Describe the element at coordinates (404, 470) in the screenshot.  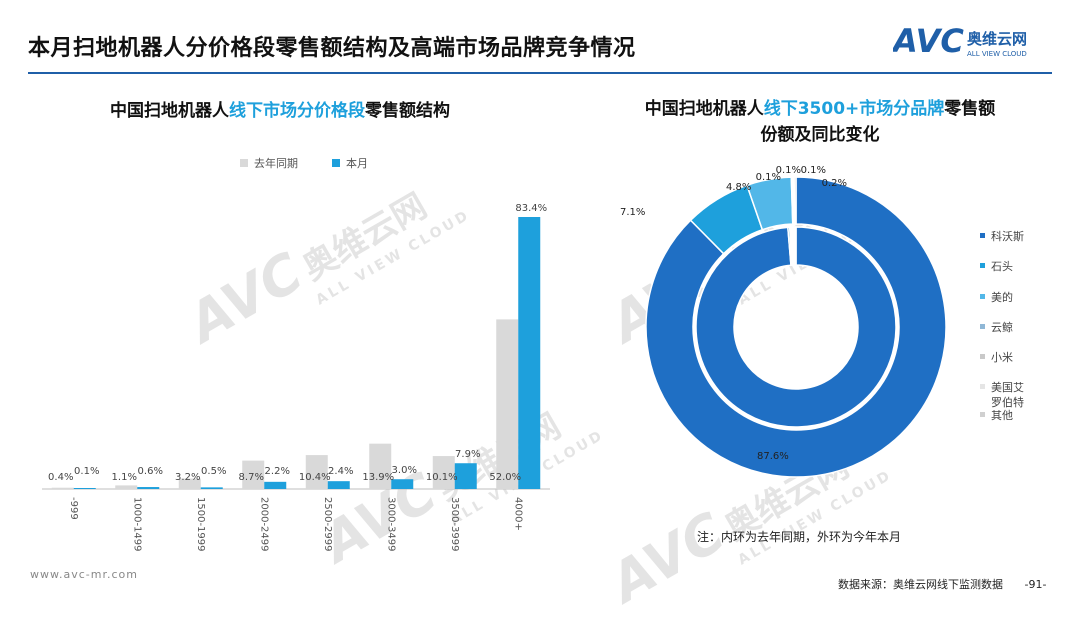
I see `bar-label-this-month: 3.0%` at that location.